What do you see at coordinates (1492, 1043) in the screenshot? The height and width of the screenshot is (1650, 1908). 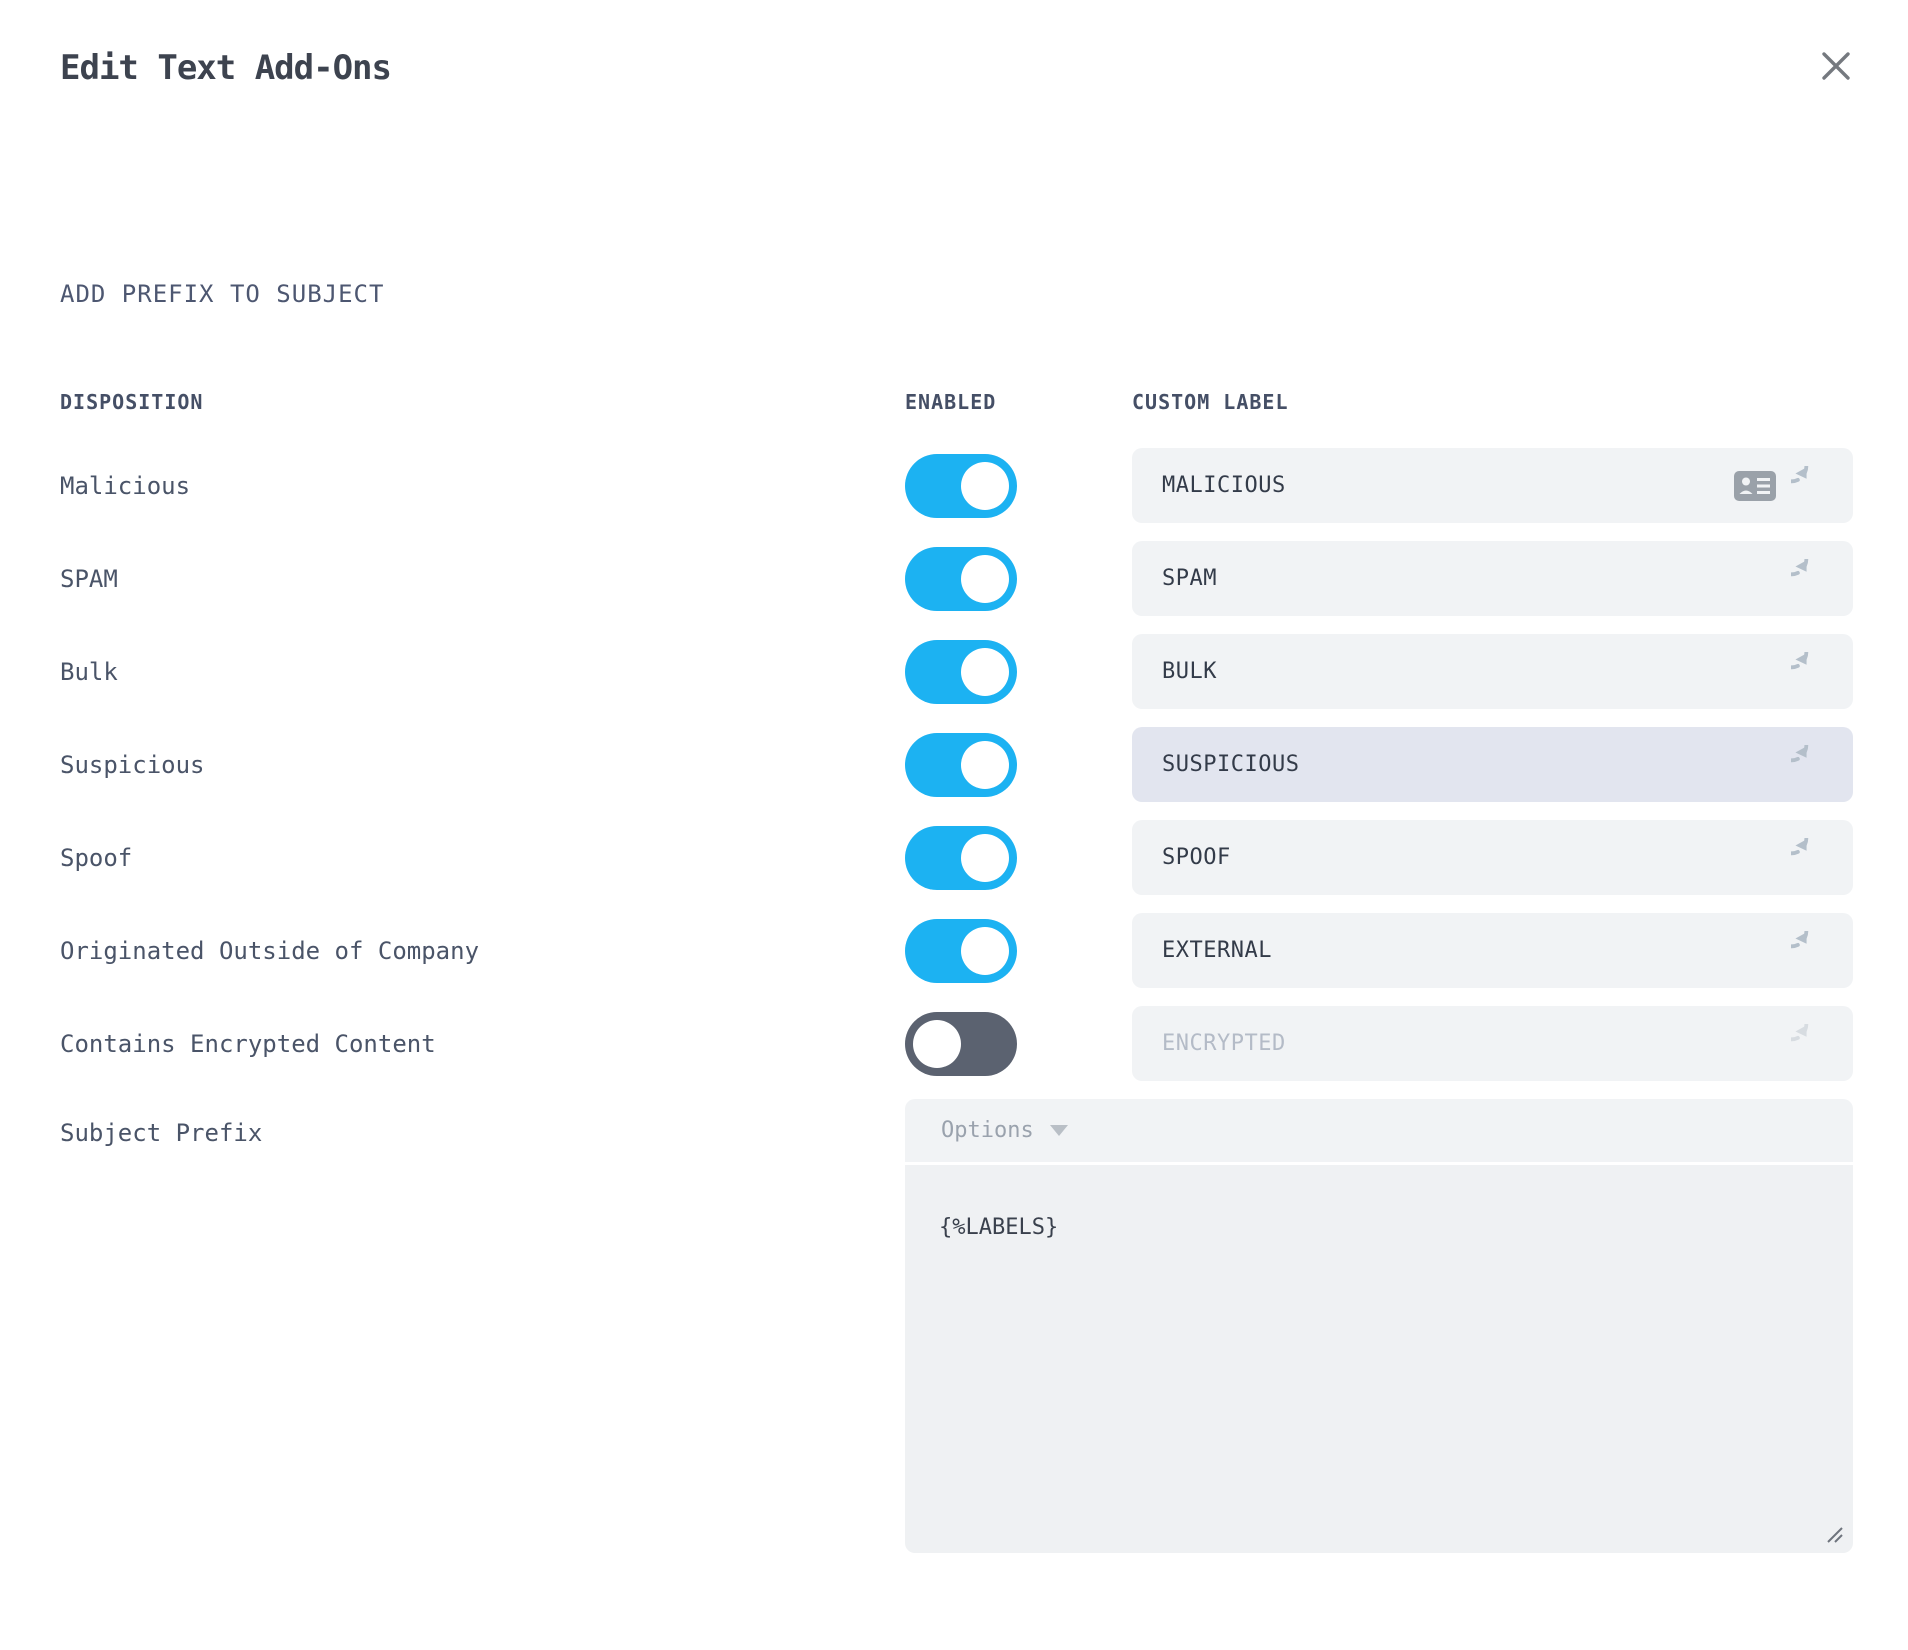 I see `custom-label-field: ENCRYPTED` at bounding box center [1492, 1043].